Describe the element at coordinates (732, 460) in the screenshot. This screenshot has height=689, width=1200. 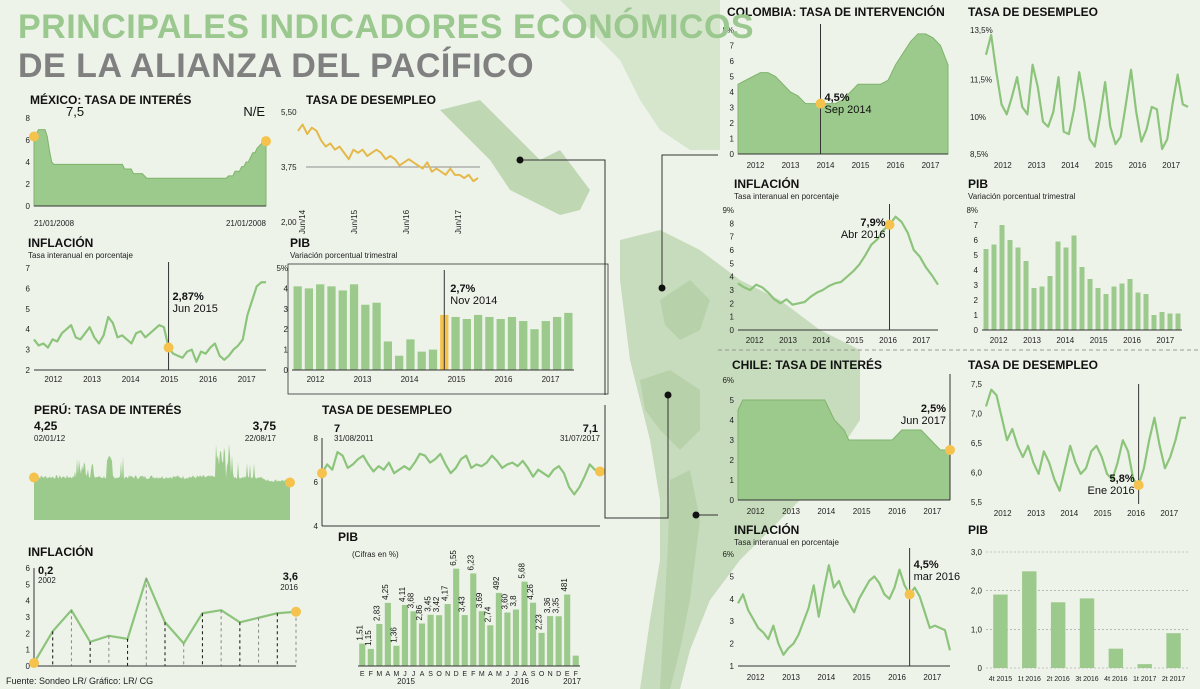
I see `cl_rate-ytick: 2` at that location.